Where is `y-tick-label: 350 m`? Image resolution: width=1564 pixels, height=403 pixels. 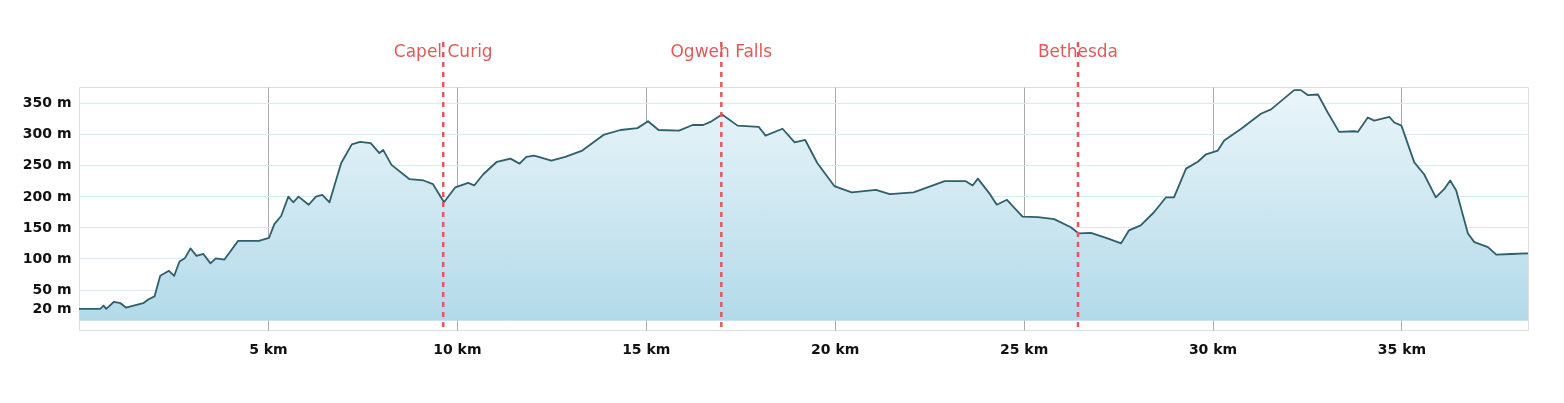
y-tick-label: 350 m is located at coordinates (47, 102).